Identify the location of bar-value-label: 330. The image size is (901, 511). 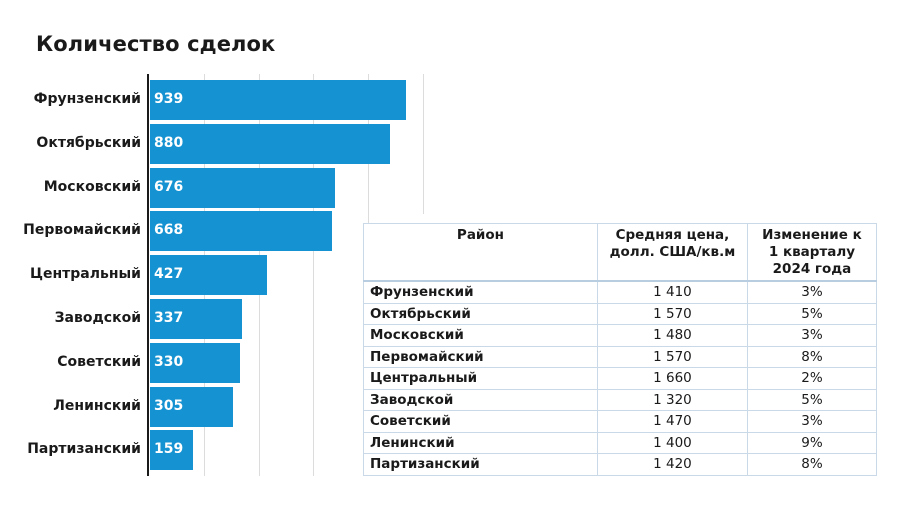
(169, 361).